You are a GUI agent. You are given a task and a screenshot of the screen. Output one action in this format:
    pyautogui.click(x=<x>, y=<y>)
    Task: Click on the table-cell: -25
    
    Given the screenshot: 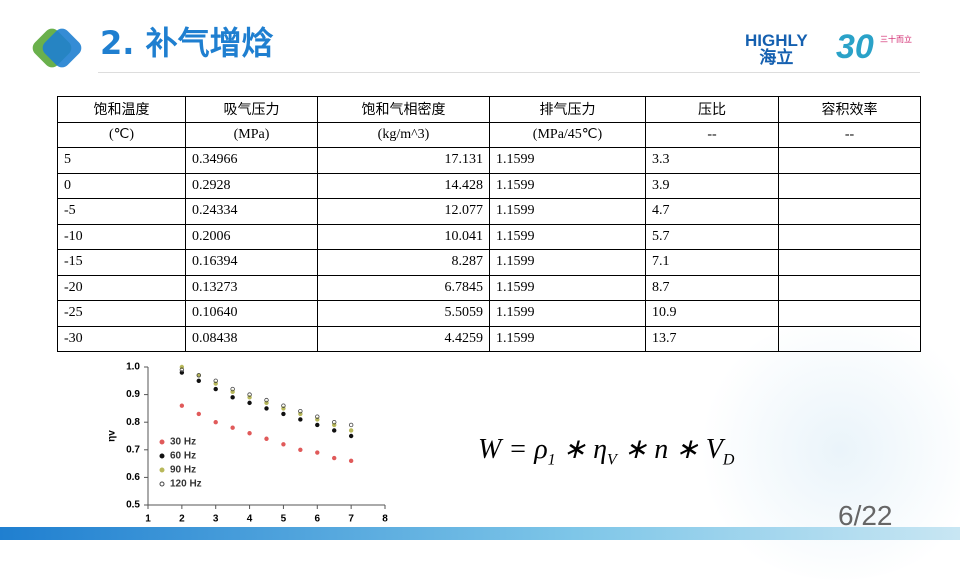 What is the action you would take?
    pyautogui.click(x=121, y=313)
    